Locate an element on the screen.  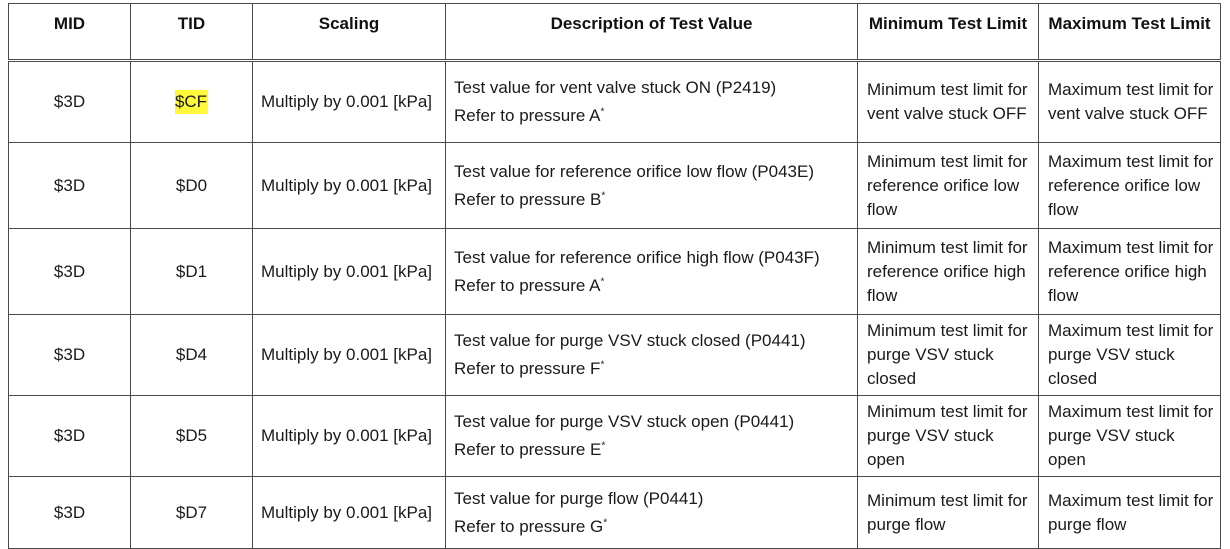
min-limit-value: Minimum test limit for purge flow is located at coordinates (947, 512).